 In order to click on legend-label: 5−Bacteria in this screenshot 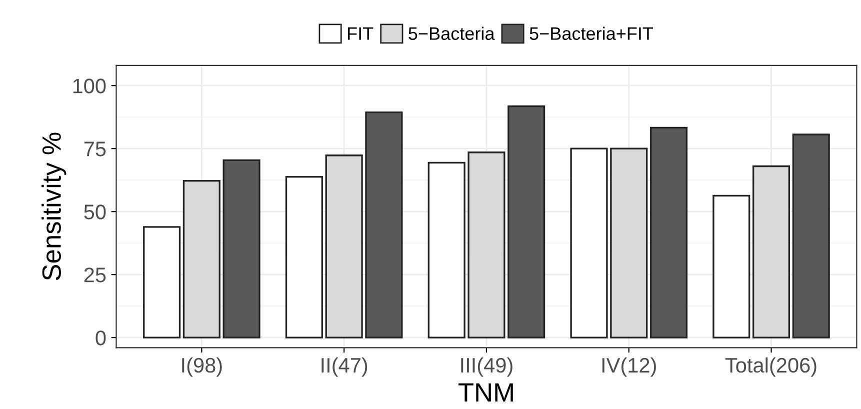, I will do `click(451, 33)`.